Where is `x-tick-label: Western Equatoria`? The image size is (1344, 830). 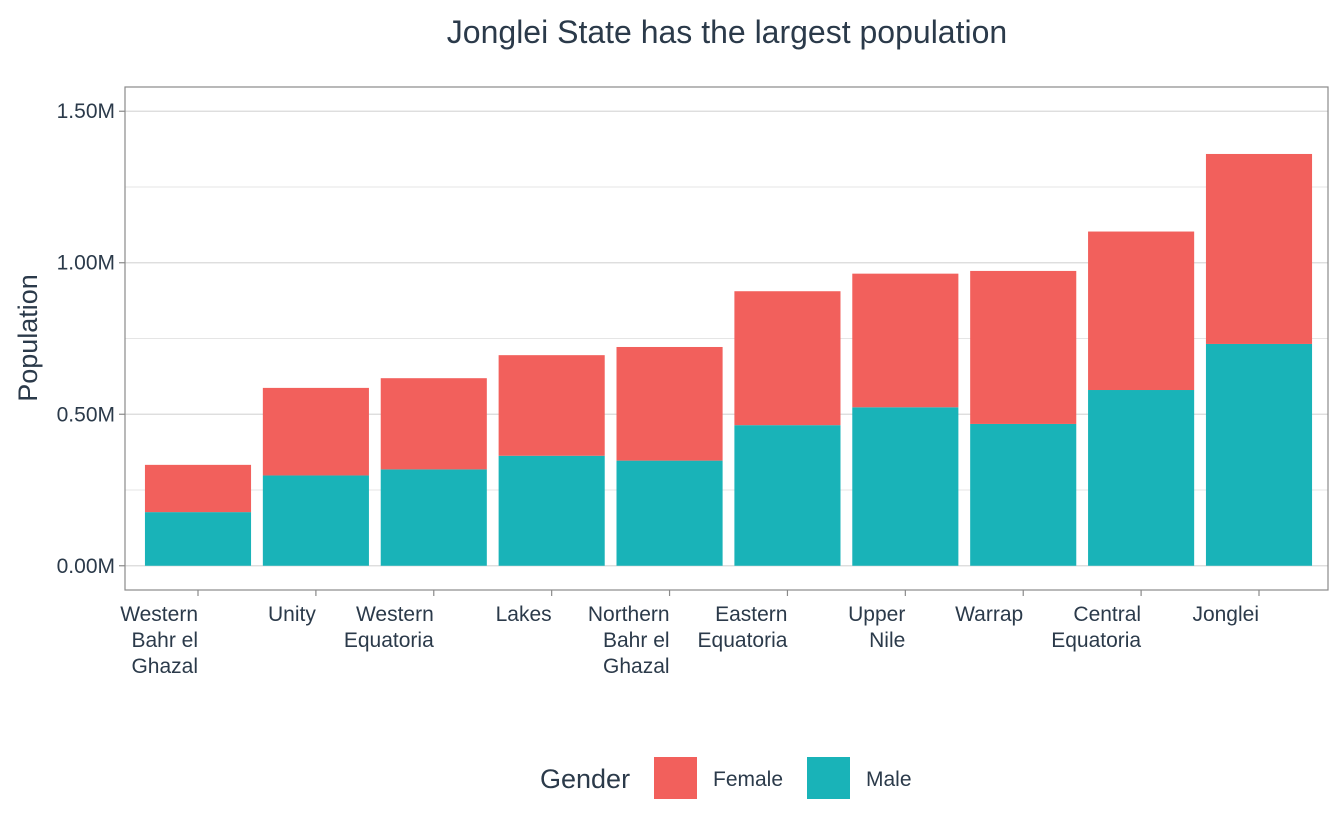 x-tick-label: Western Equatoria is located at coordinates (389, 627).